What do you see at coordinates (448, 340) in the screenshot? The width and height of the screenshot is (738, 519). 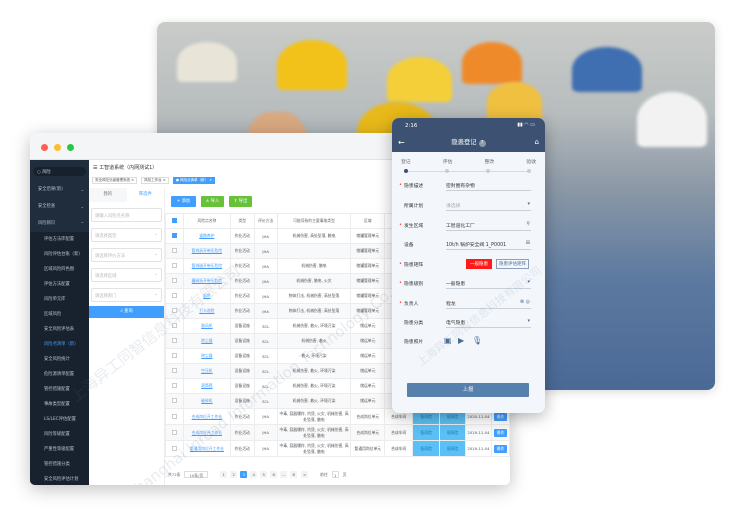 I see `image-upload-icon: ▣` at bounding box center [448, 340].